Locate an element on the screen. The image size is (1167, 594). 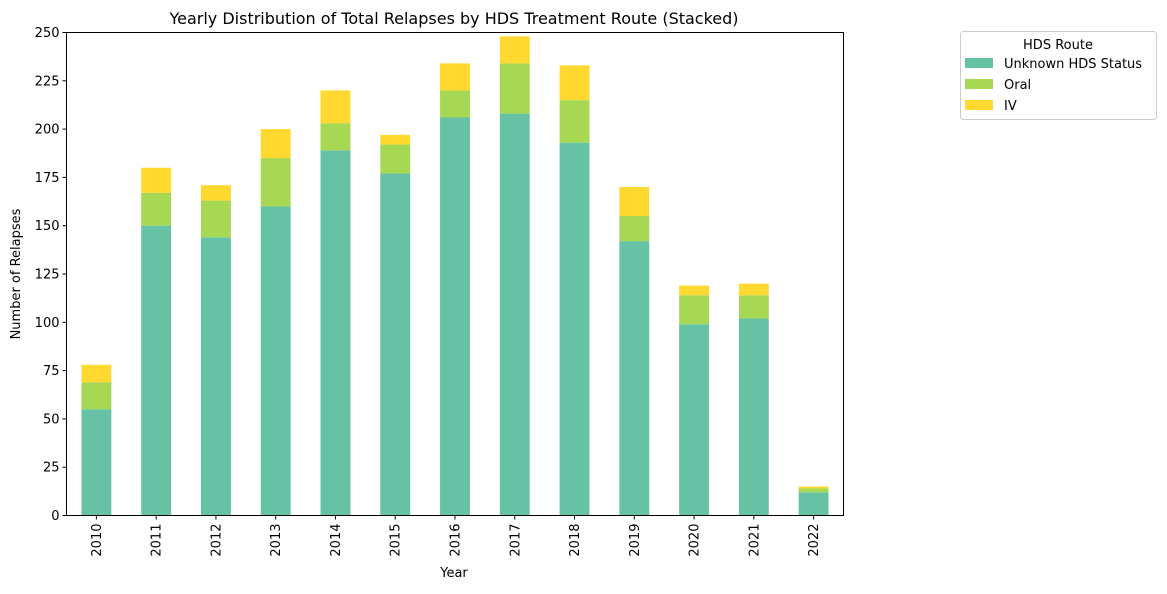
bar-2017-iv is located at coordinates (514, 50).